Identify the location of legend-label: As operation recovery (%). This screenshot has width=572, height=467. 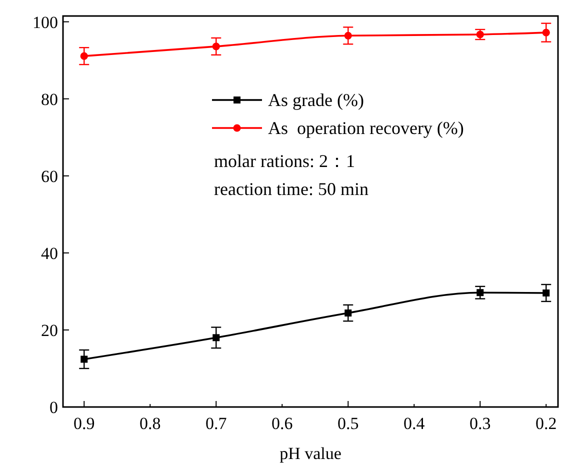
(366, 128).